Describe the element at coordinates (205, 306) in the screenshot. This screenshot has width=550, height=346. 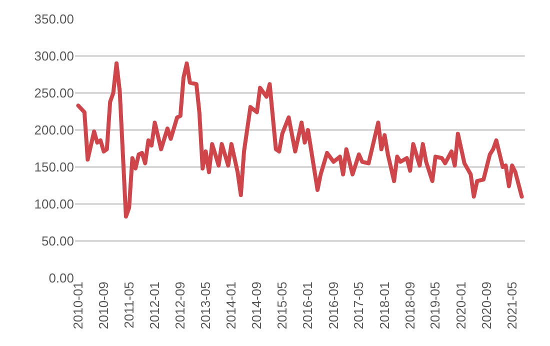
I see `x-tick-label: 2013-05` at that location.